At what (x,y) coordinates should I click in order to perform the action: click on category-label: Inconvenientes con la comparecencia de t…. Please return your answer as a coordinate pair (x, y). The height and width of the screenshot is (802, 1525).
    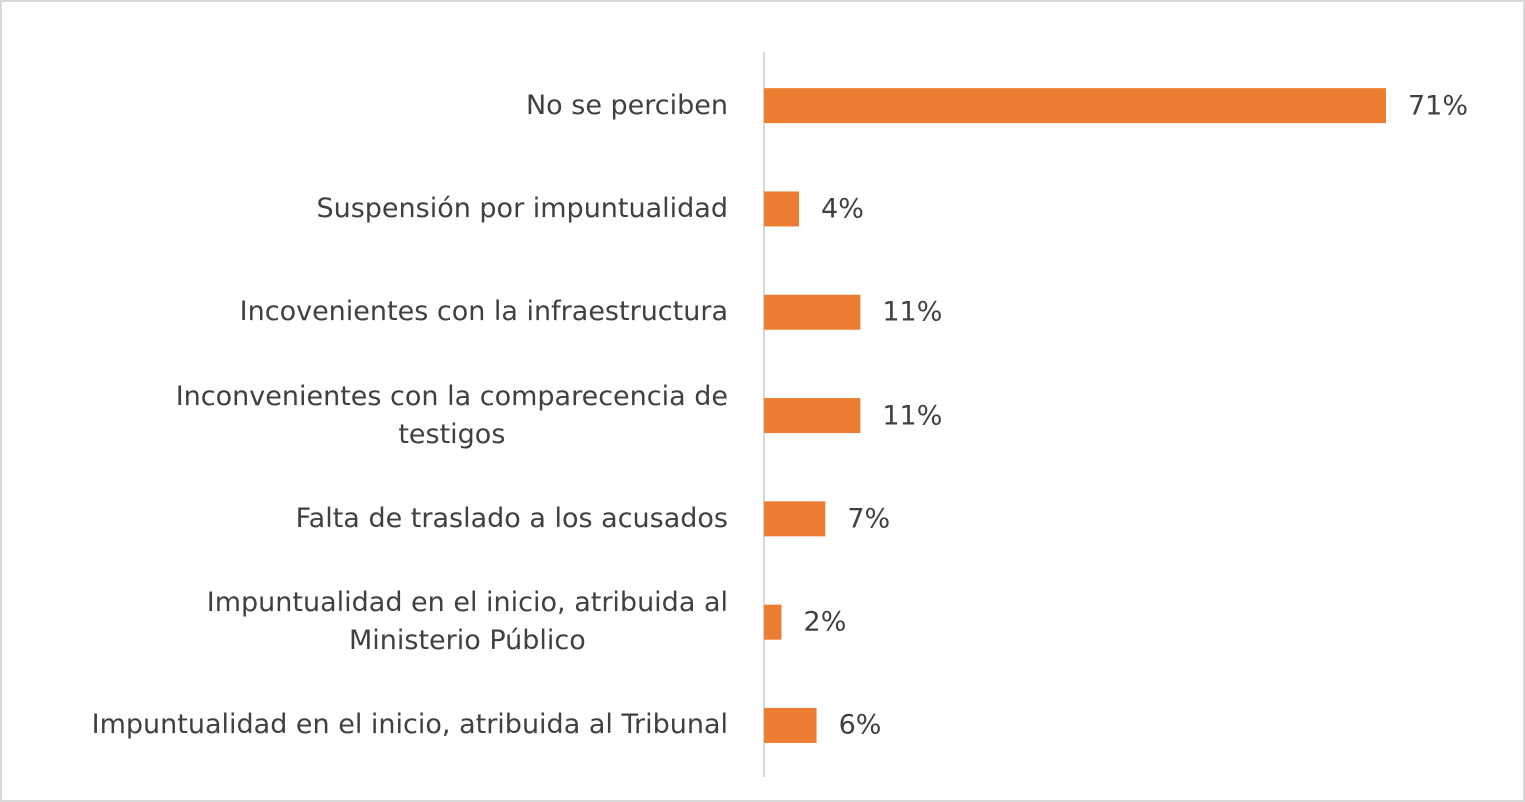
    Looking at the image, I should click on (451, 415).